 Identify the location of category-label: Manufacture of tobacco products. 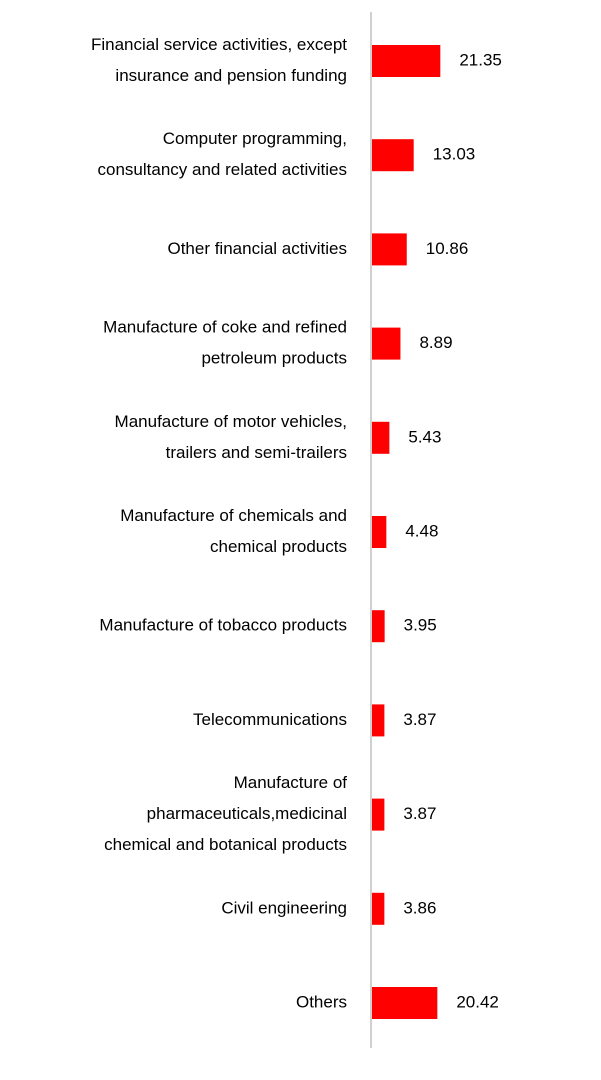
(223, 625).